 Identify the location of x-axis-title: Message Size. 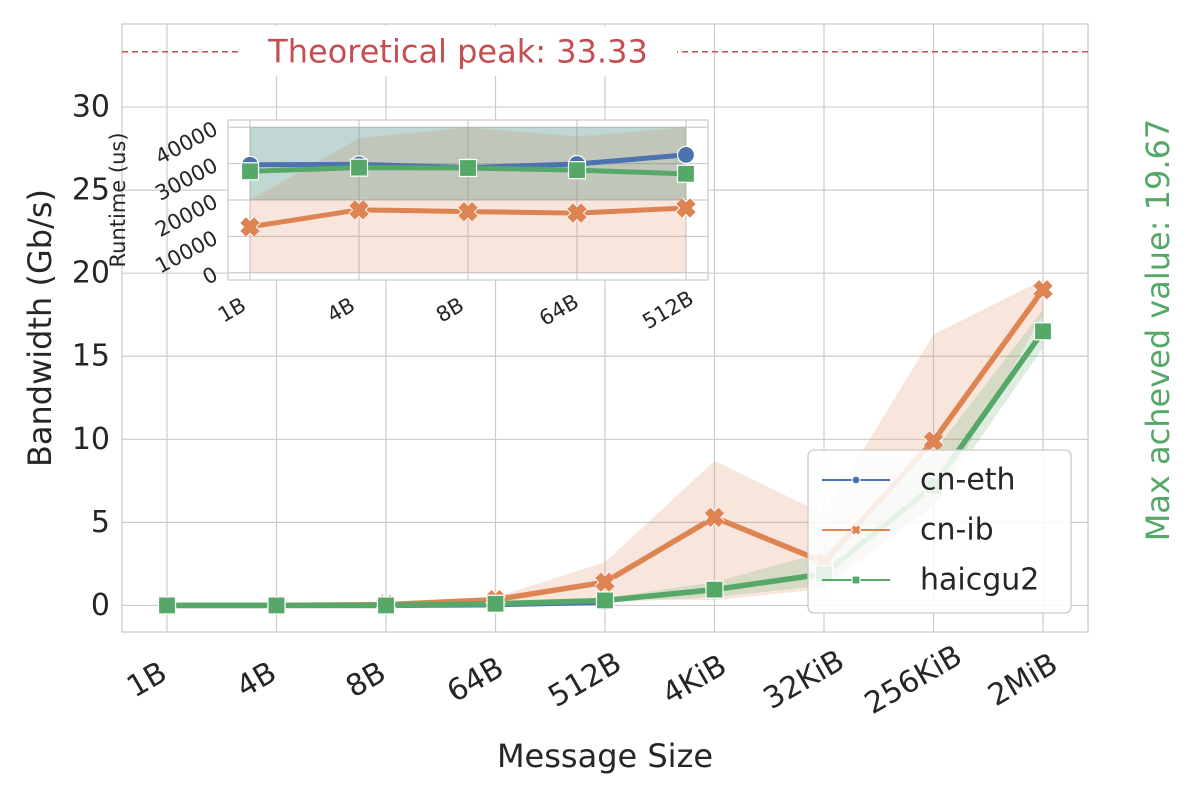
(605, 756).